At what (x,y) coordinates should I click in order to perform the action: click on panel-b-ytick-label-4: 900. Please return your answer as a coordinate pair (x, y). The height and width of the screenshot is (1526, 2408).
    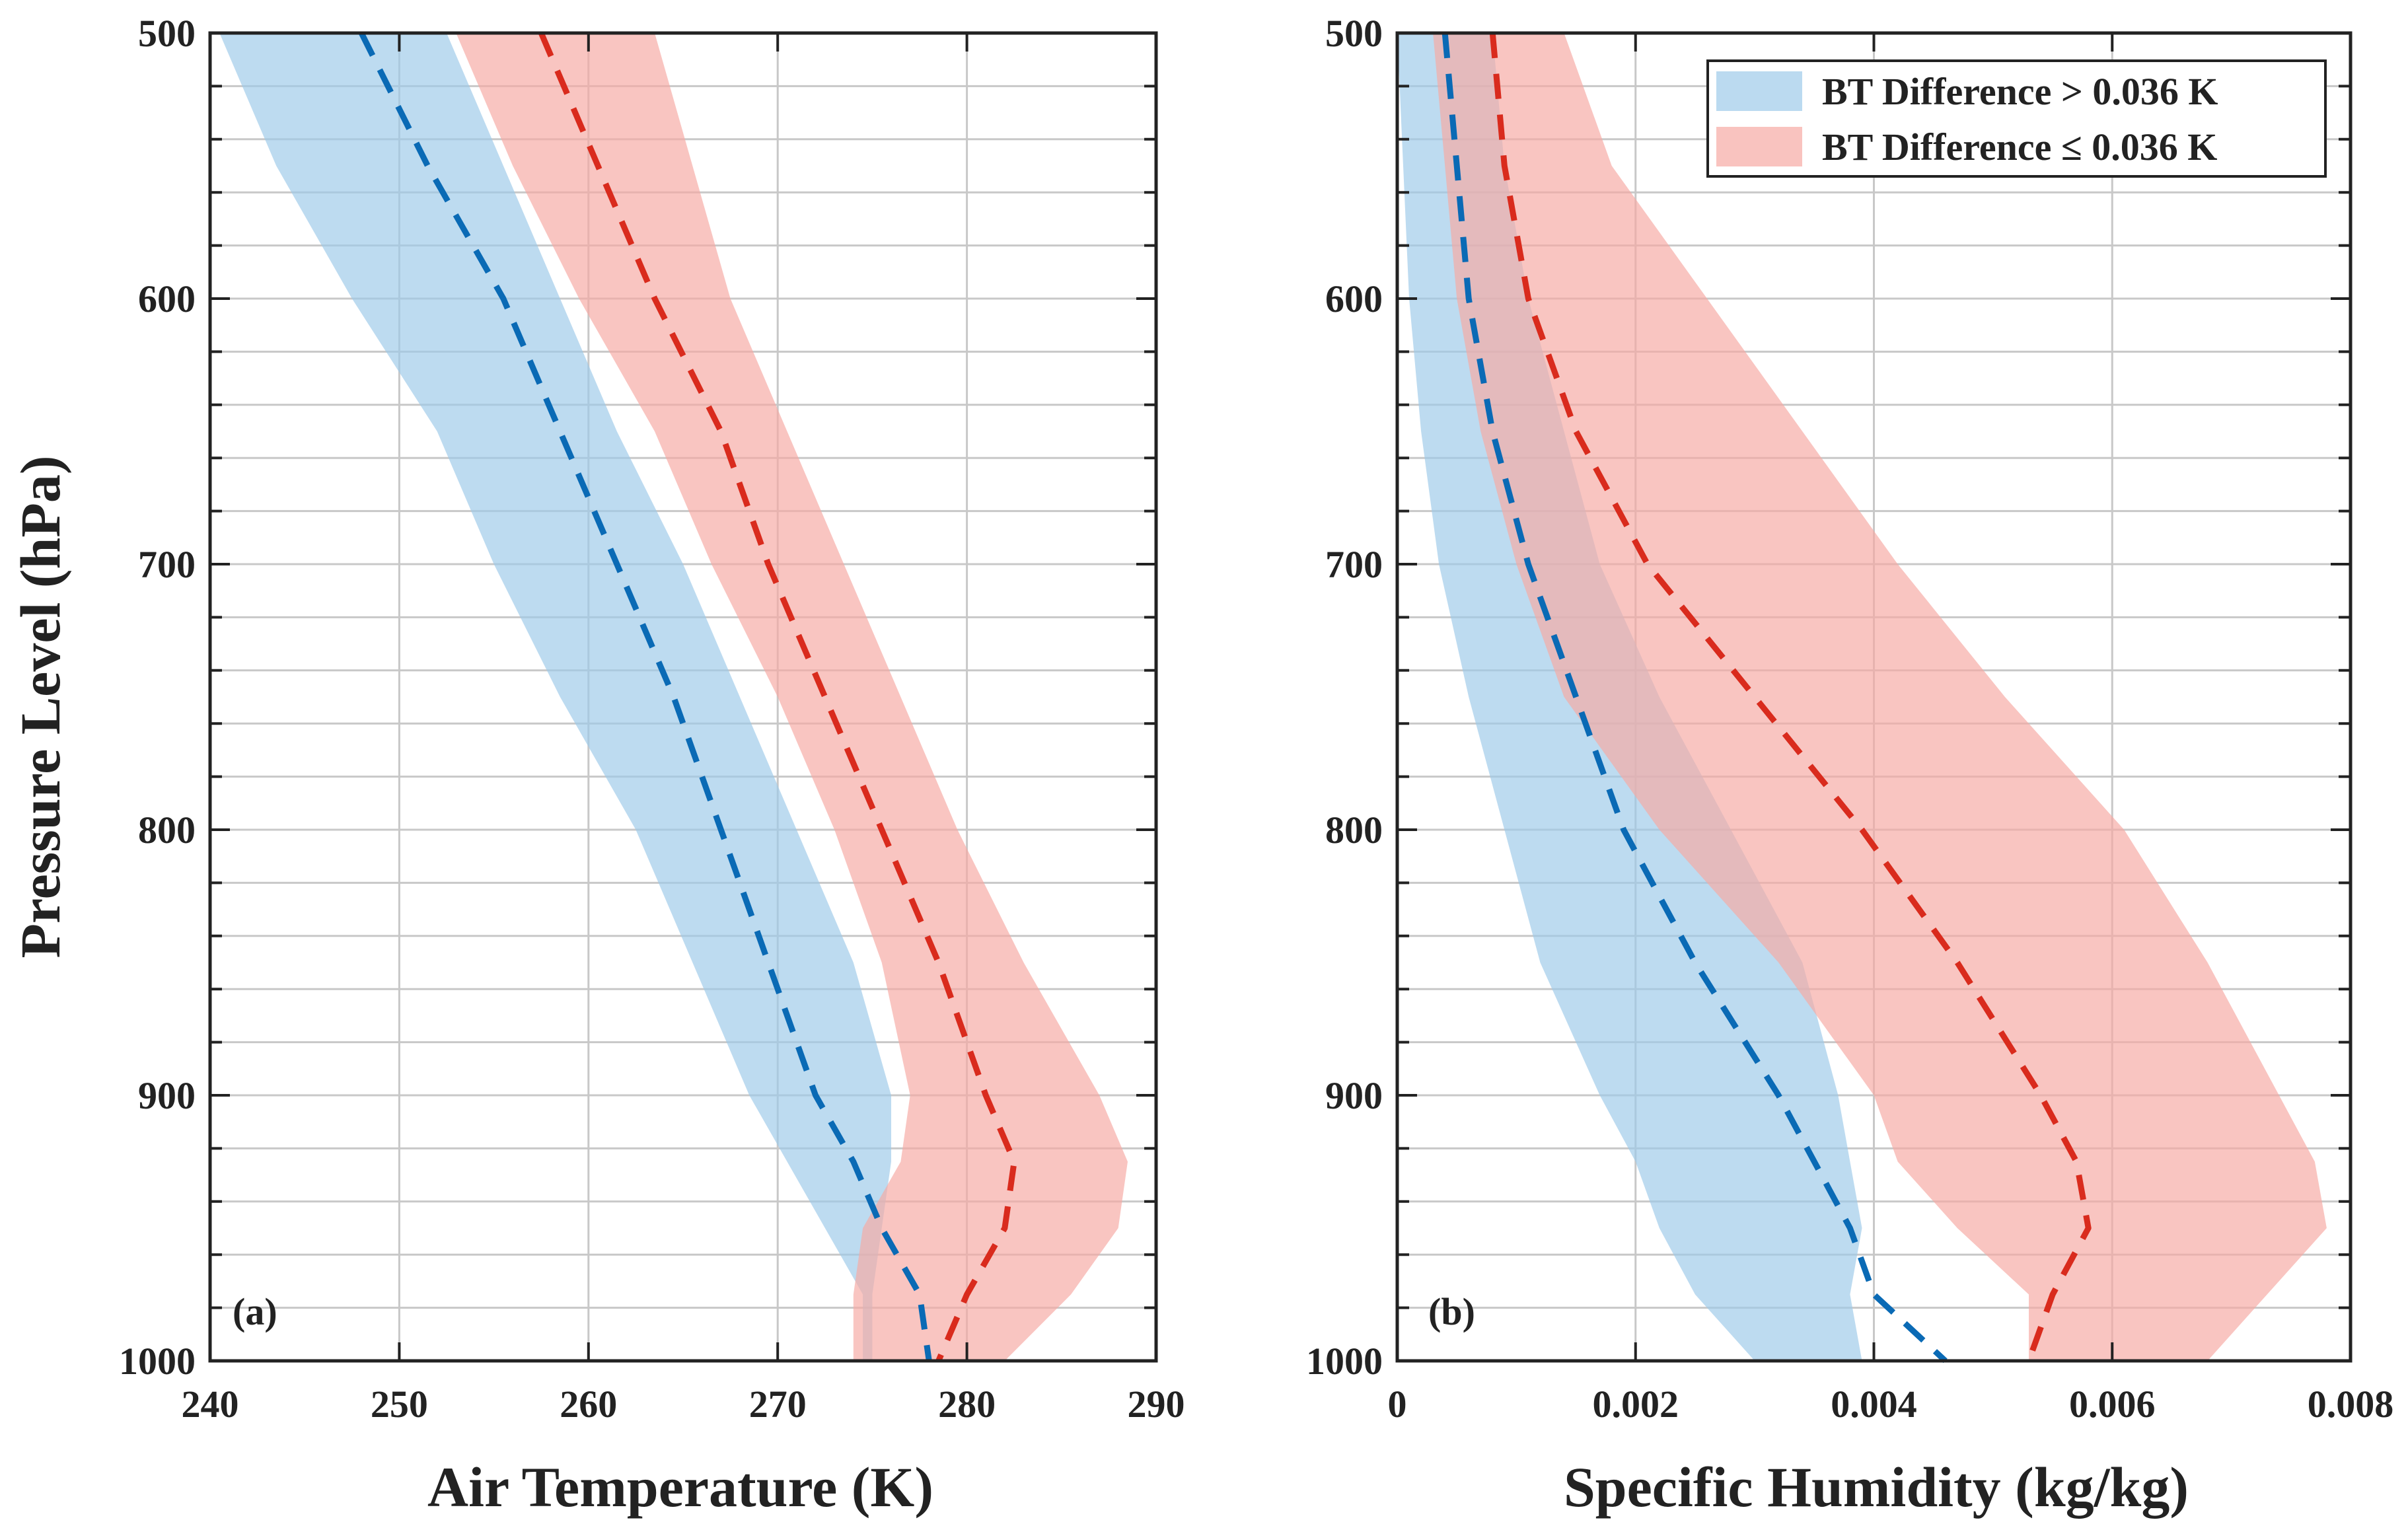
    Looking at the image, I should click on (1354, 1095).